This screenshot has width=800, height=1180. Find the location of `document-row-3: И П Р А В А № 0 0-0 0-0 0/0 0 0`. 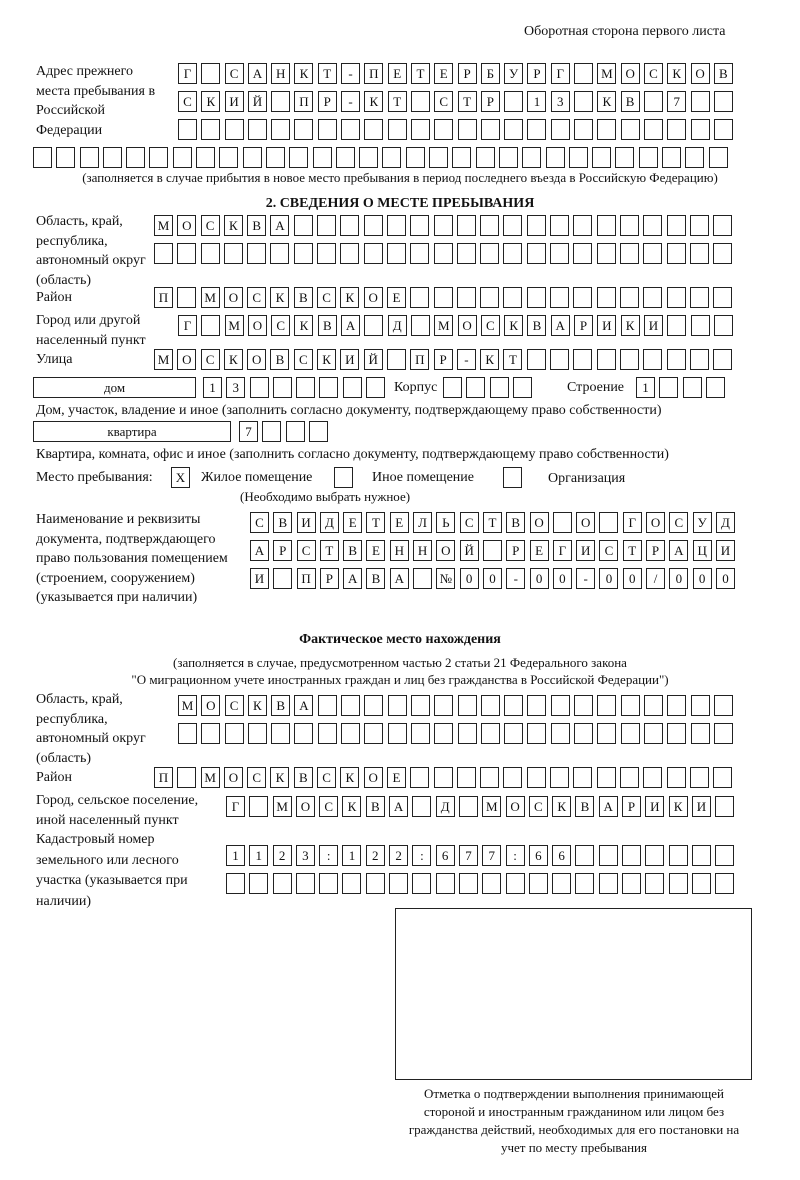

document-row-3: И П Р А В А № 0 0-0 0-0 0/0 0 0 is located at coordinates (494, 579).